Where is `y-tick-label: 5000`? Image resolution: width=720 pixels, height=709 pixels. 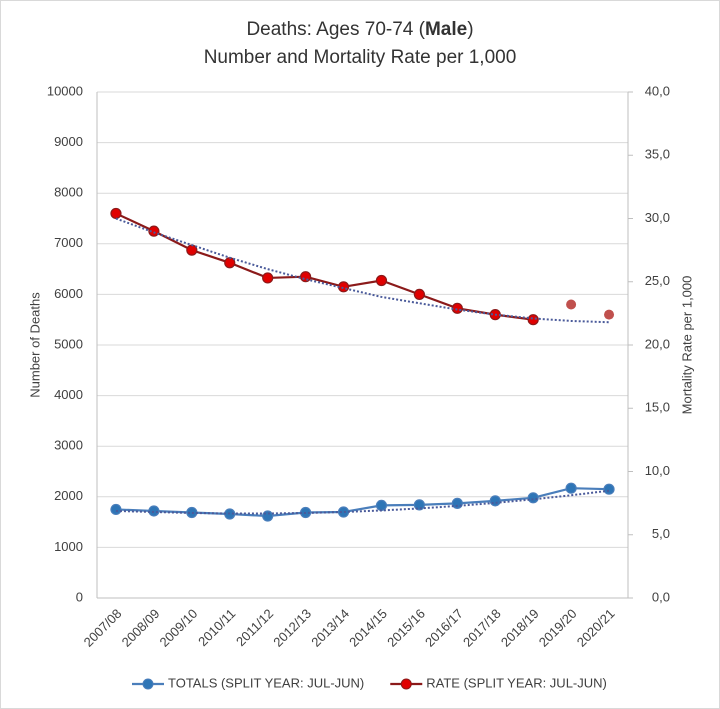 y-tick-label: 5000 is located at coordinates (68, 343).